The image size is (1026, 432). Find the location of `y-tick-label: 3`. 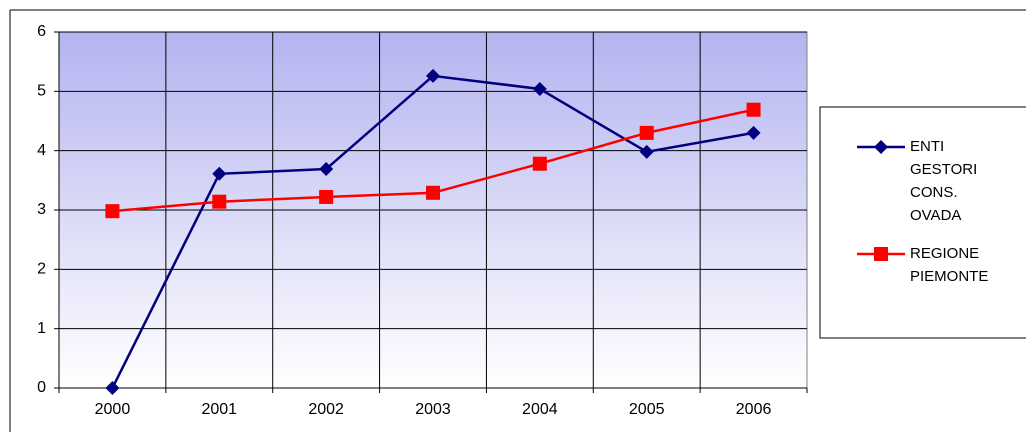

y-tick-label: 3 is located at coordinates (41, 209).